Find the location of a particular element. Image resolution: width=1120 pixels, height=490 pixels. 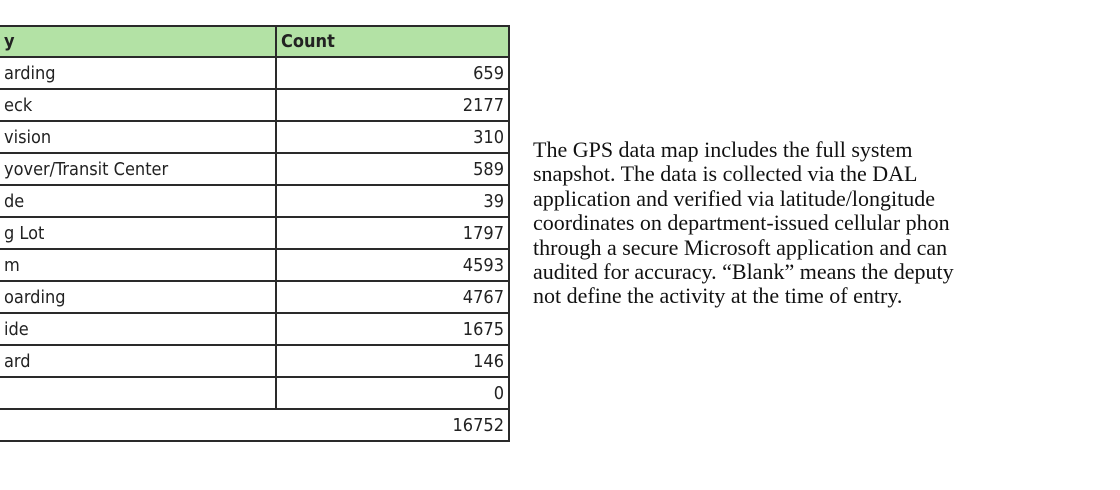

table-row: ard 146 is located at coordinates (255, 361).